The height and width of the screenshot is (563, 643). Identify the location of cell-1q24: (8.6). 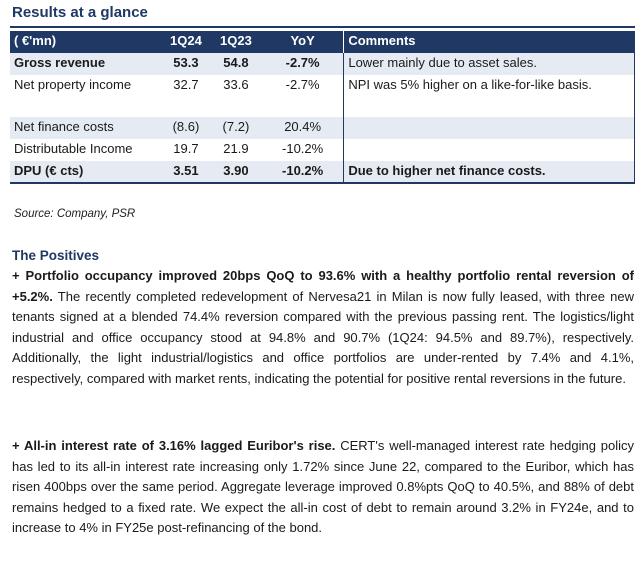
(186, 126).